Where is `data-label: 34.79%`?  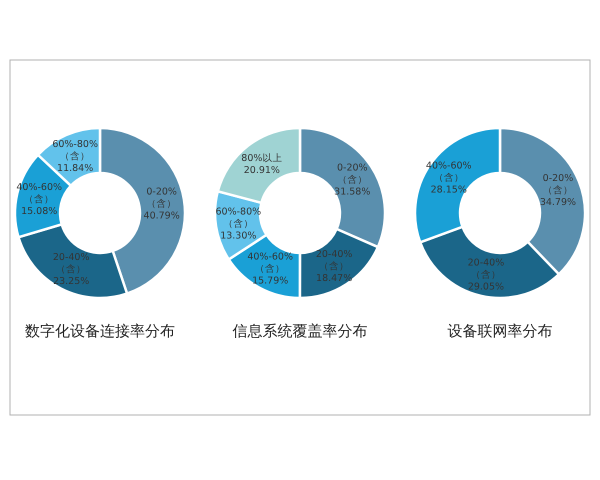 data-label: 34.79% is located at coordinates (558, 202).